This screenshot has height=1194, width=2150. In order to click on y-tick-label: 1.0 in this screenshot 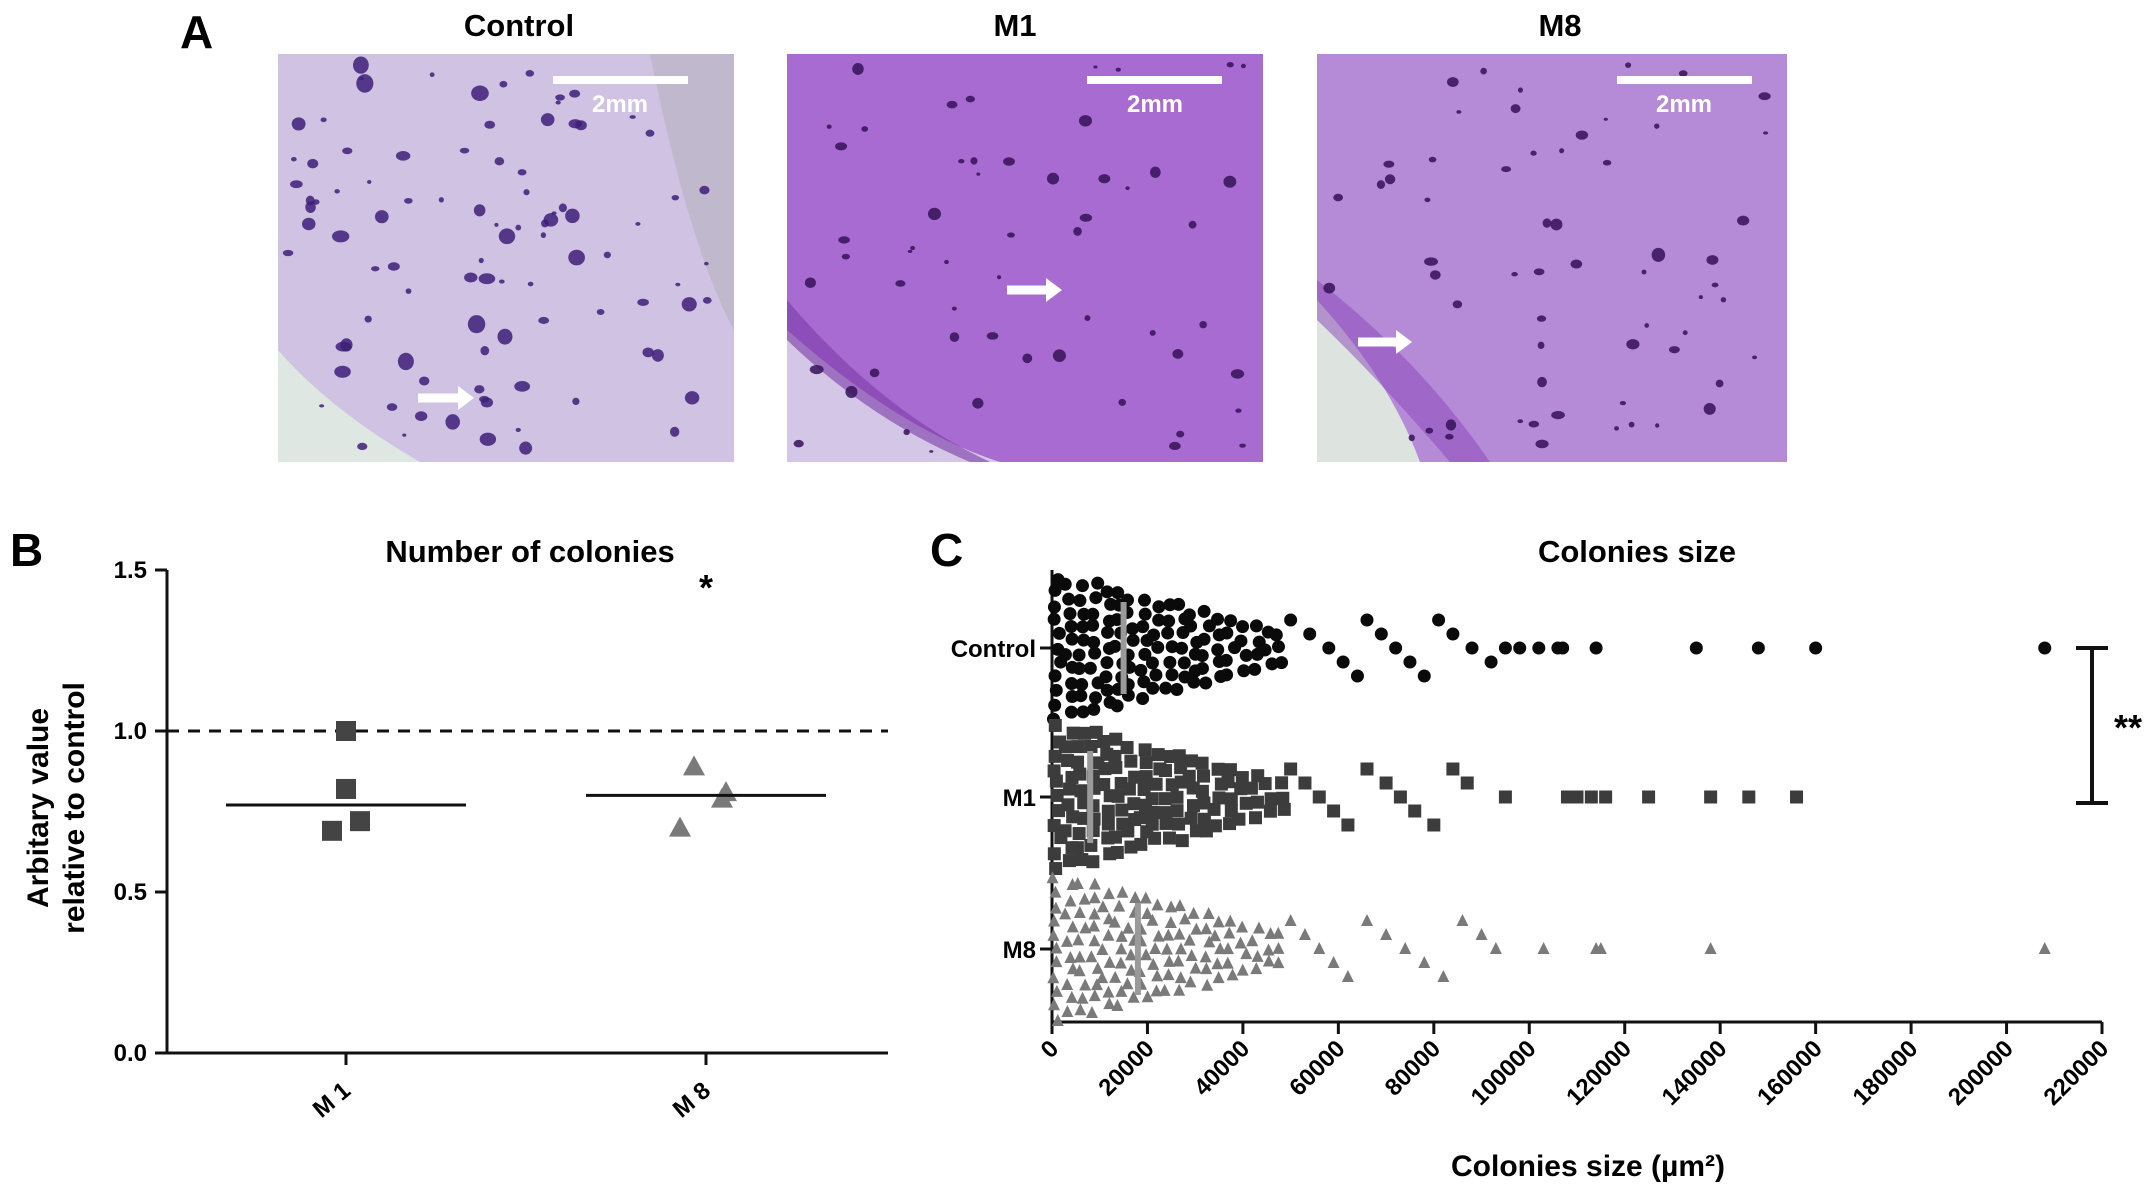, I will do `click(130, 731)`.